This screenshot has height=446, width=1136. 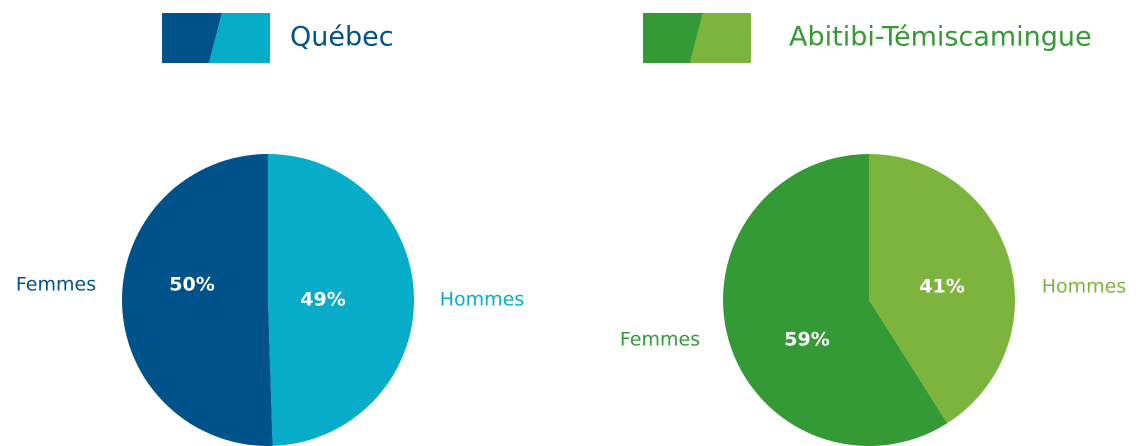 What do you see at coordinates (342, 37) in the screenshot?
I see `chart-title: Québec` at bounding box center [342, 37].